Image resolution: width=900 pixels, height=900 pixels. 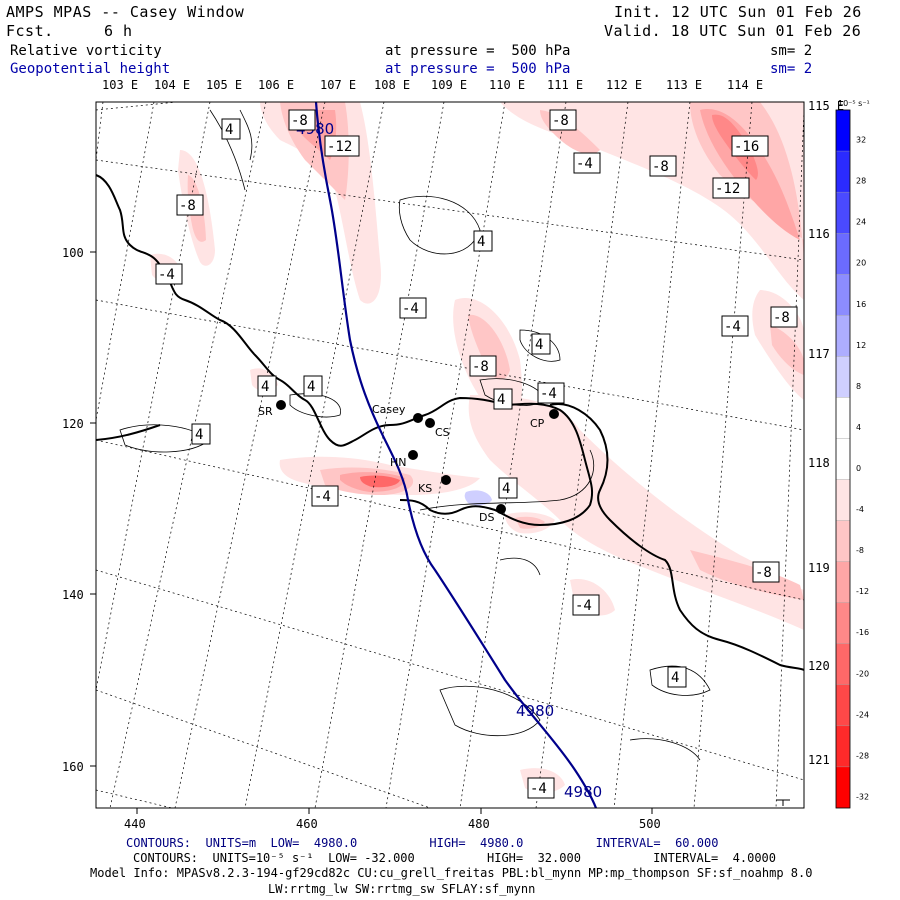 I want to click on station-label: KS, so click(x=425, y=488).